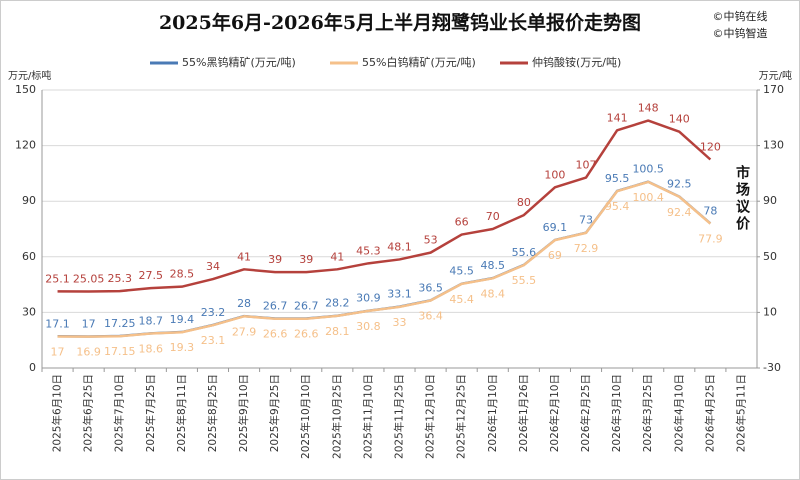 This screenshot has height=480, width=800. Describe the element at coordinates (554, 413) in the screenshot. I see `x-tick-label: 2026年2月10日` at that location.